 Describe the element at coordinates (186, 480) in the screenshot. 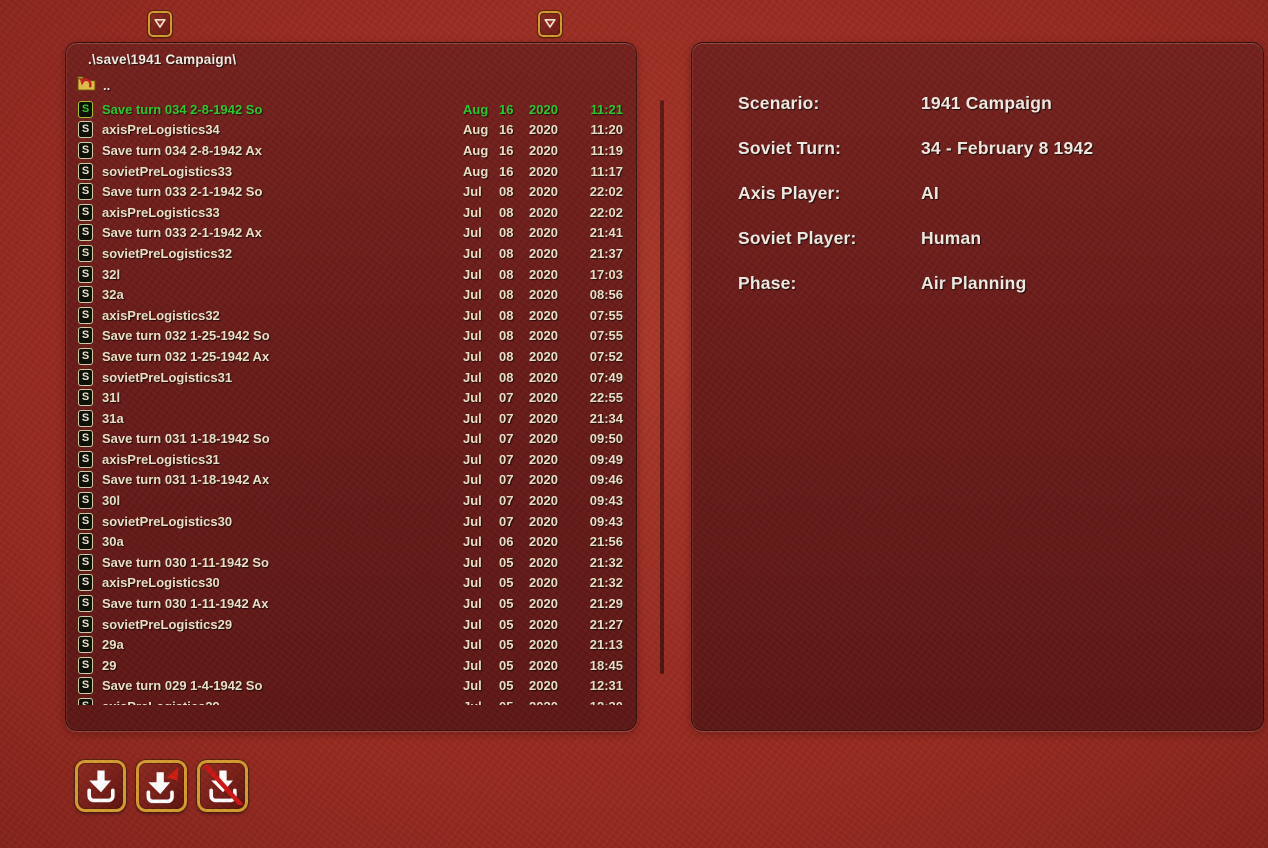

I see `file-name: Save turn 031 1-18-1942 Ax` at that location.